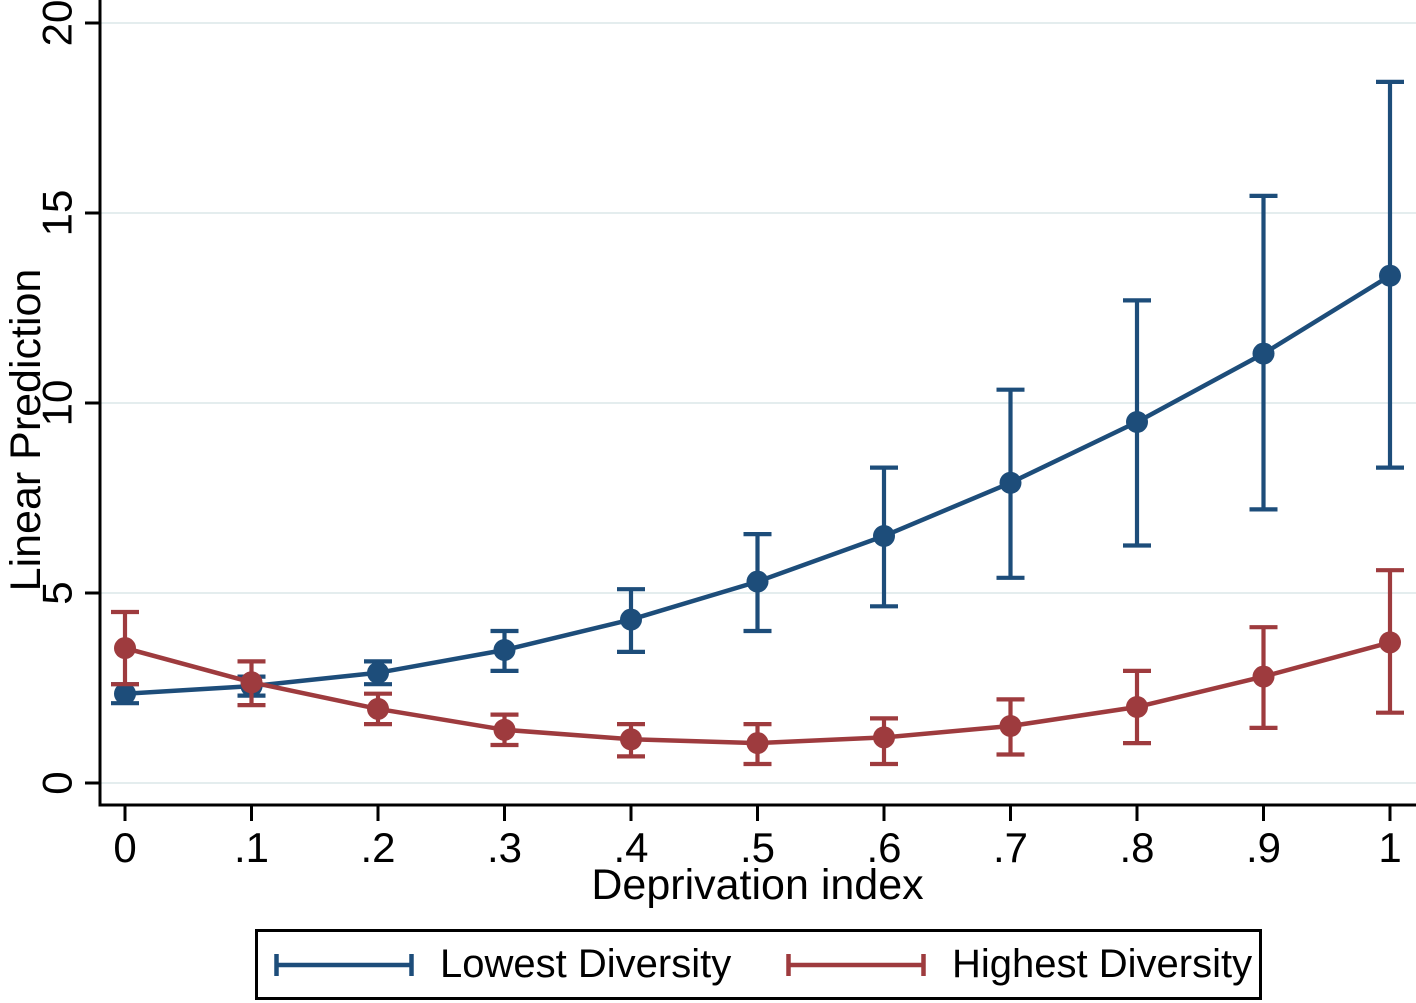 This screenshot has height=1003, width=1416. What do you see at coordinates (377, 847) in the screenshot?
I see `x-tick-label: .2` at bounding box center [377, 847].